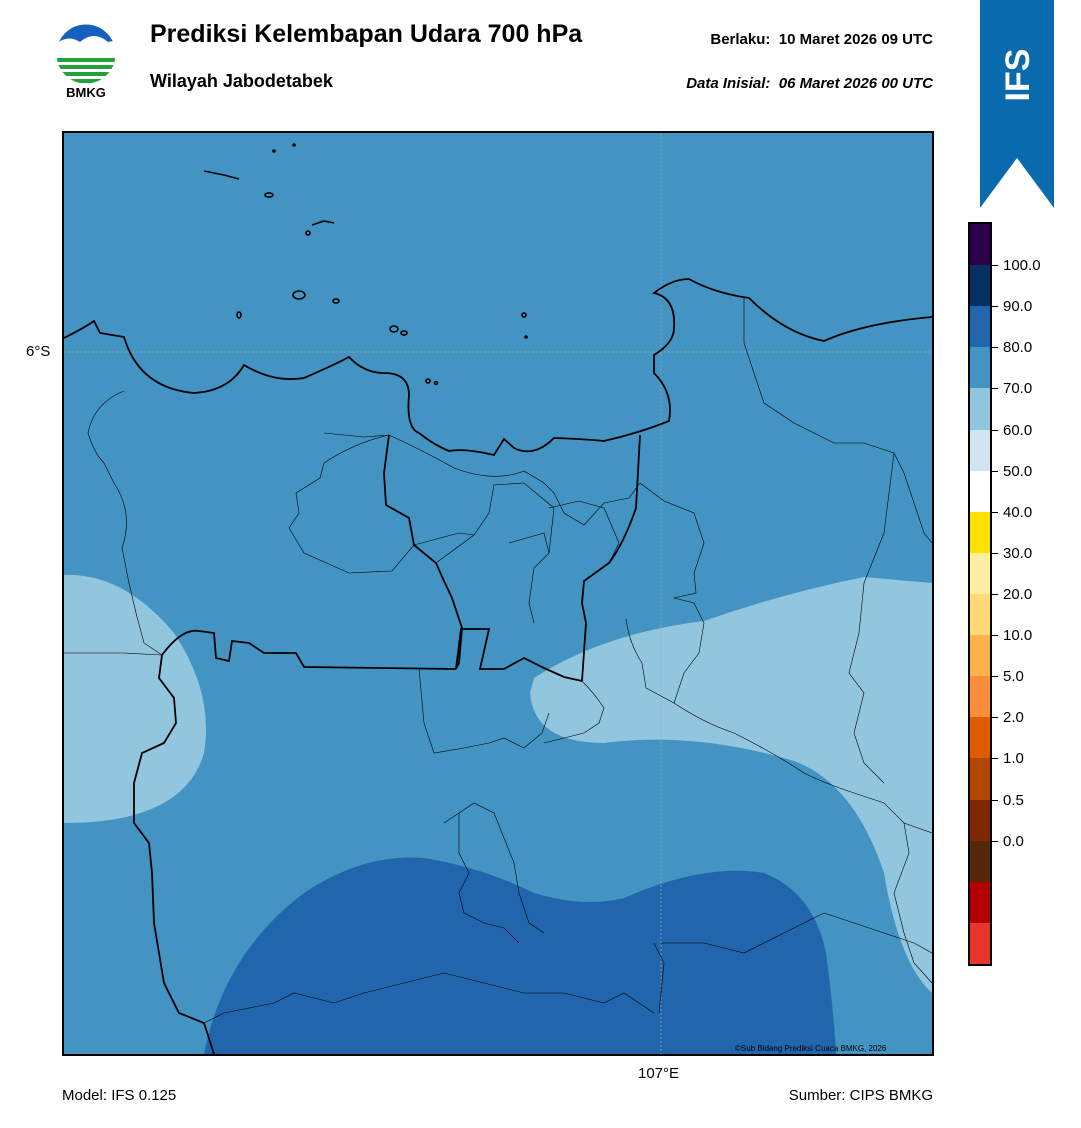 Image resolution: width=1081 pixels, height=1128 pixels. Describe the element at coordinates (1013, 677) in the screenshot. I see `colorbar-tick-label: 5.0` at that location.